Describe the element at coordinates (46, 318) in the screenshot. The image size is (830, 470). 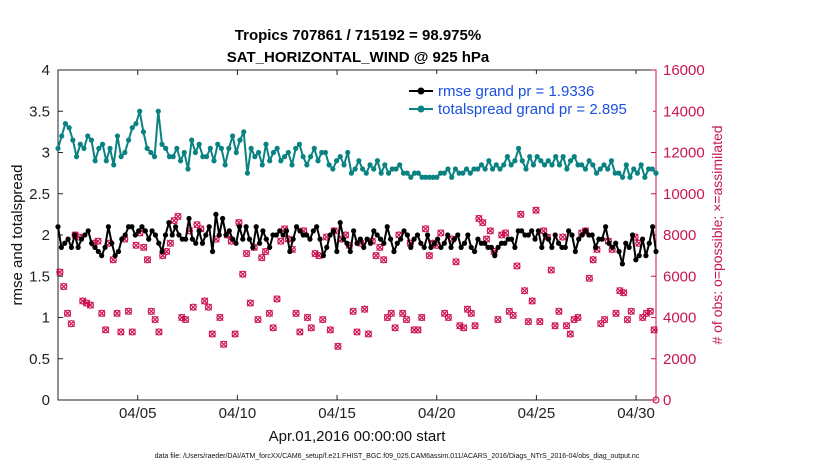
I see `left-tick-label: 1` at that location.